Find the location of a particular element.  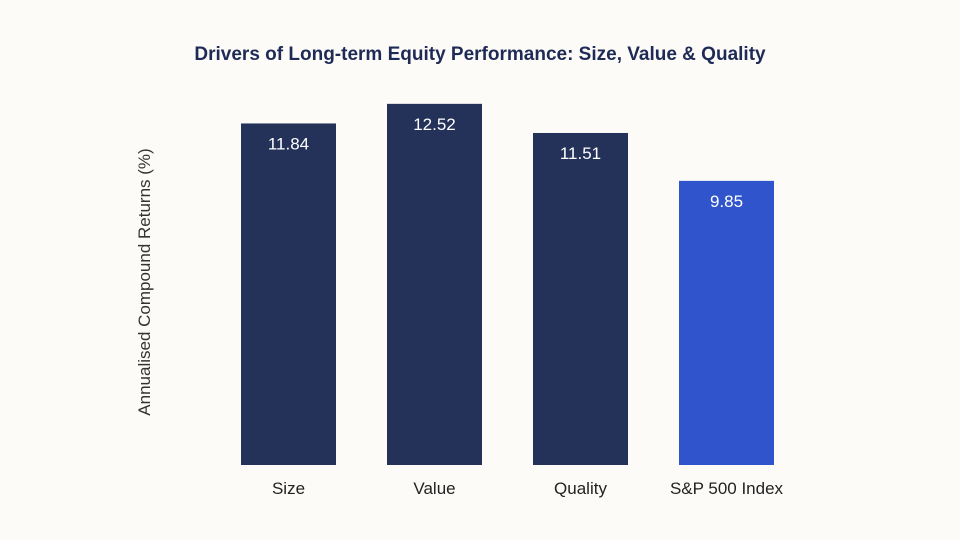

value-label-s-p-500-index: 9.85 is located at coordinates (726, 201).